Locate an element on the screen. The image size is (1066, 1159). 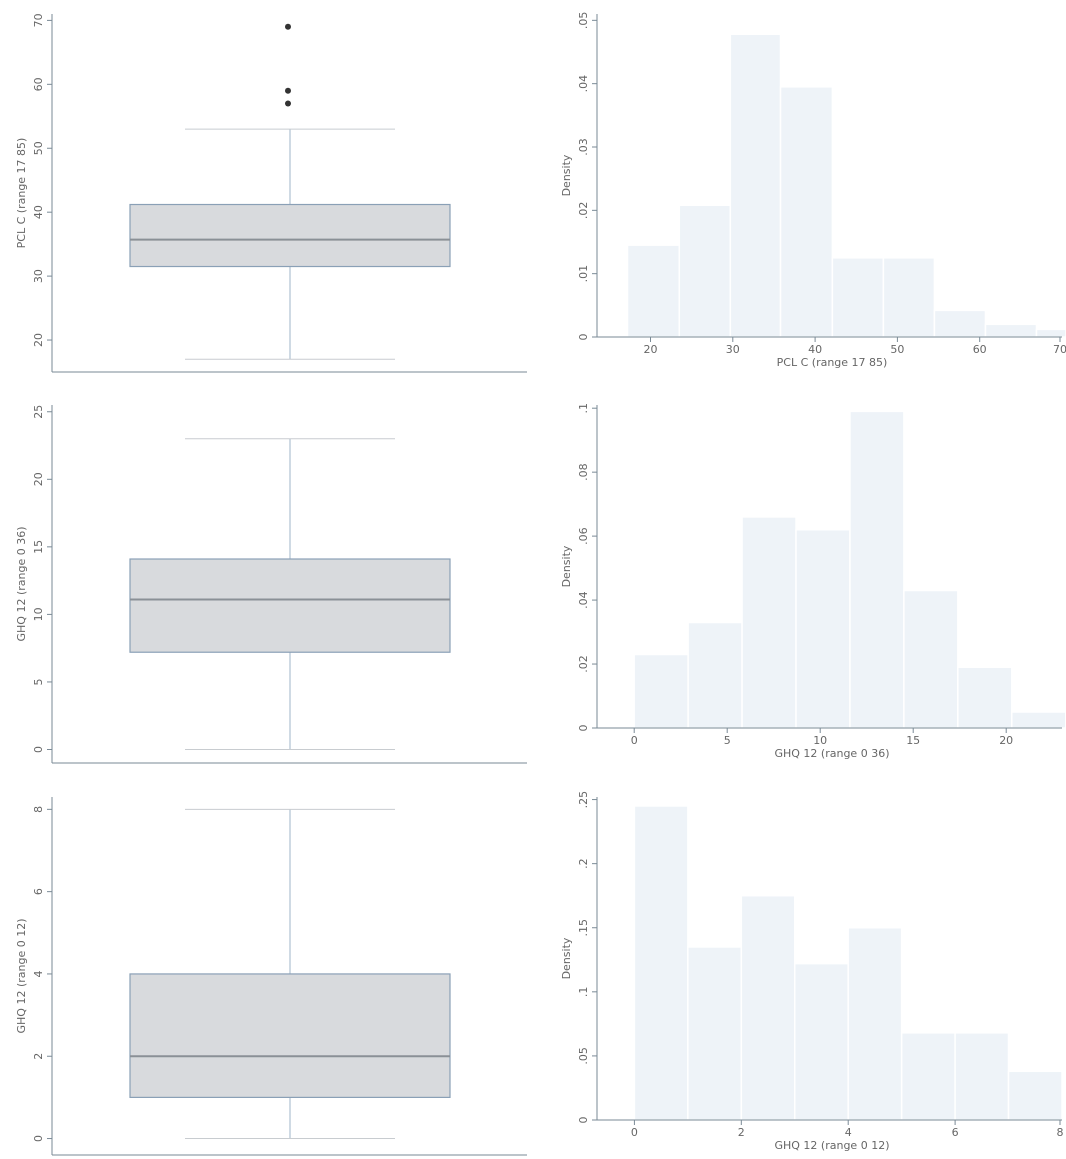
y-axis-title: GHQ 12 (range 0 12) is located at coordinates (21, 975).